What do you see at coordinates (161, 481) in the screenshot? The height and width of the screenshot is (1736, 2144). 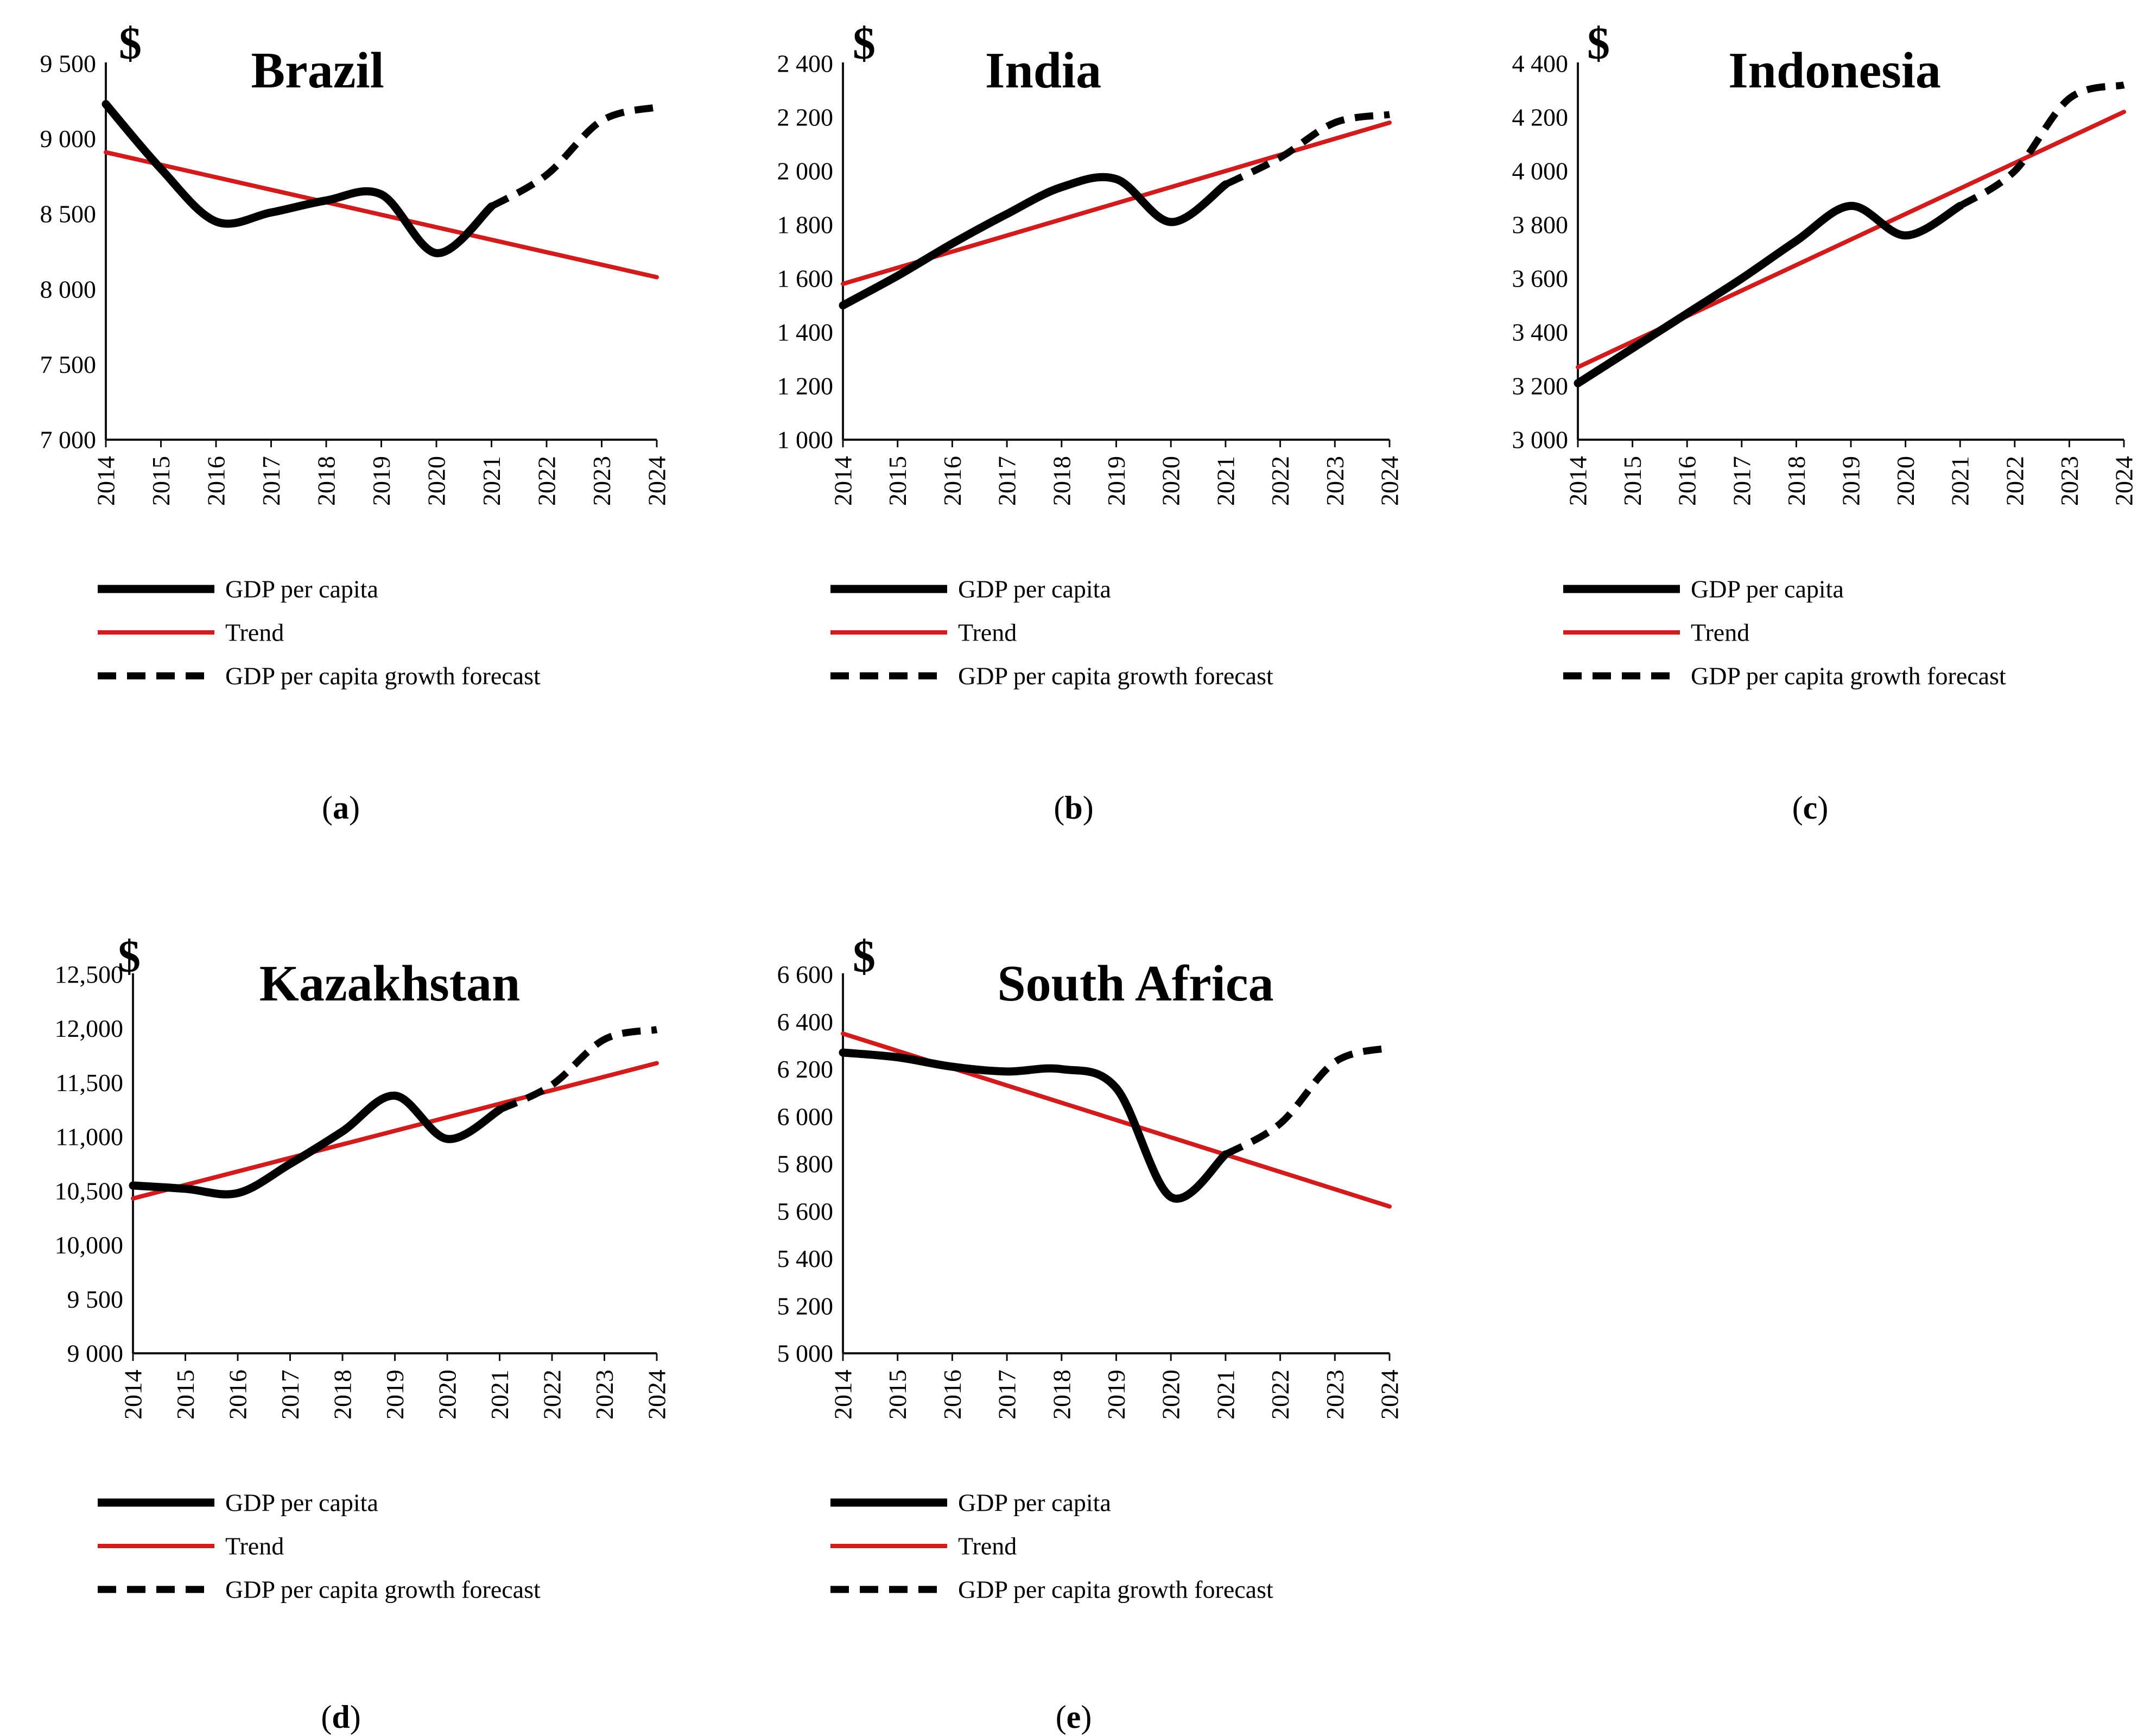 I see `x-tick-label: 2015` at bounding box center [161, 481].